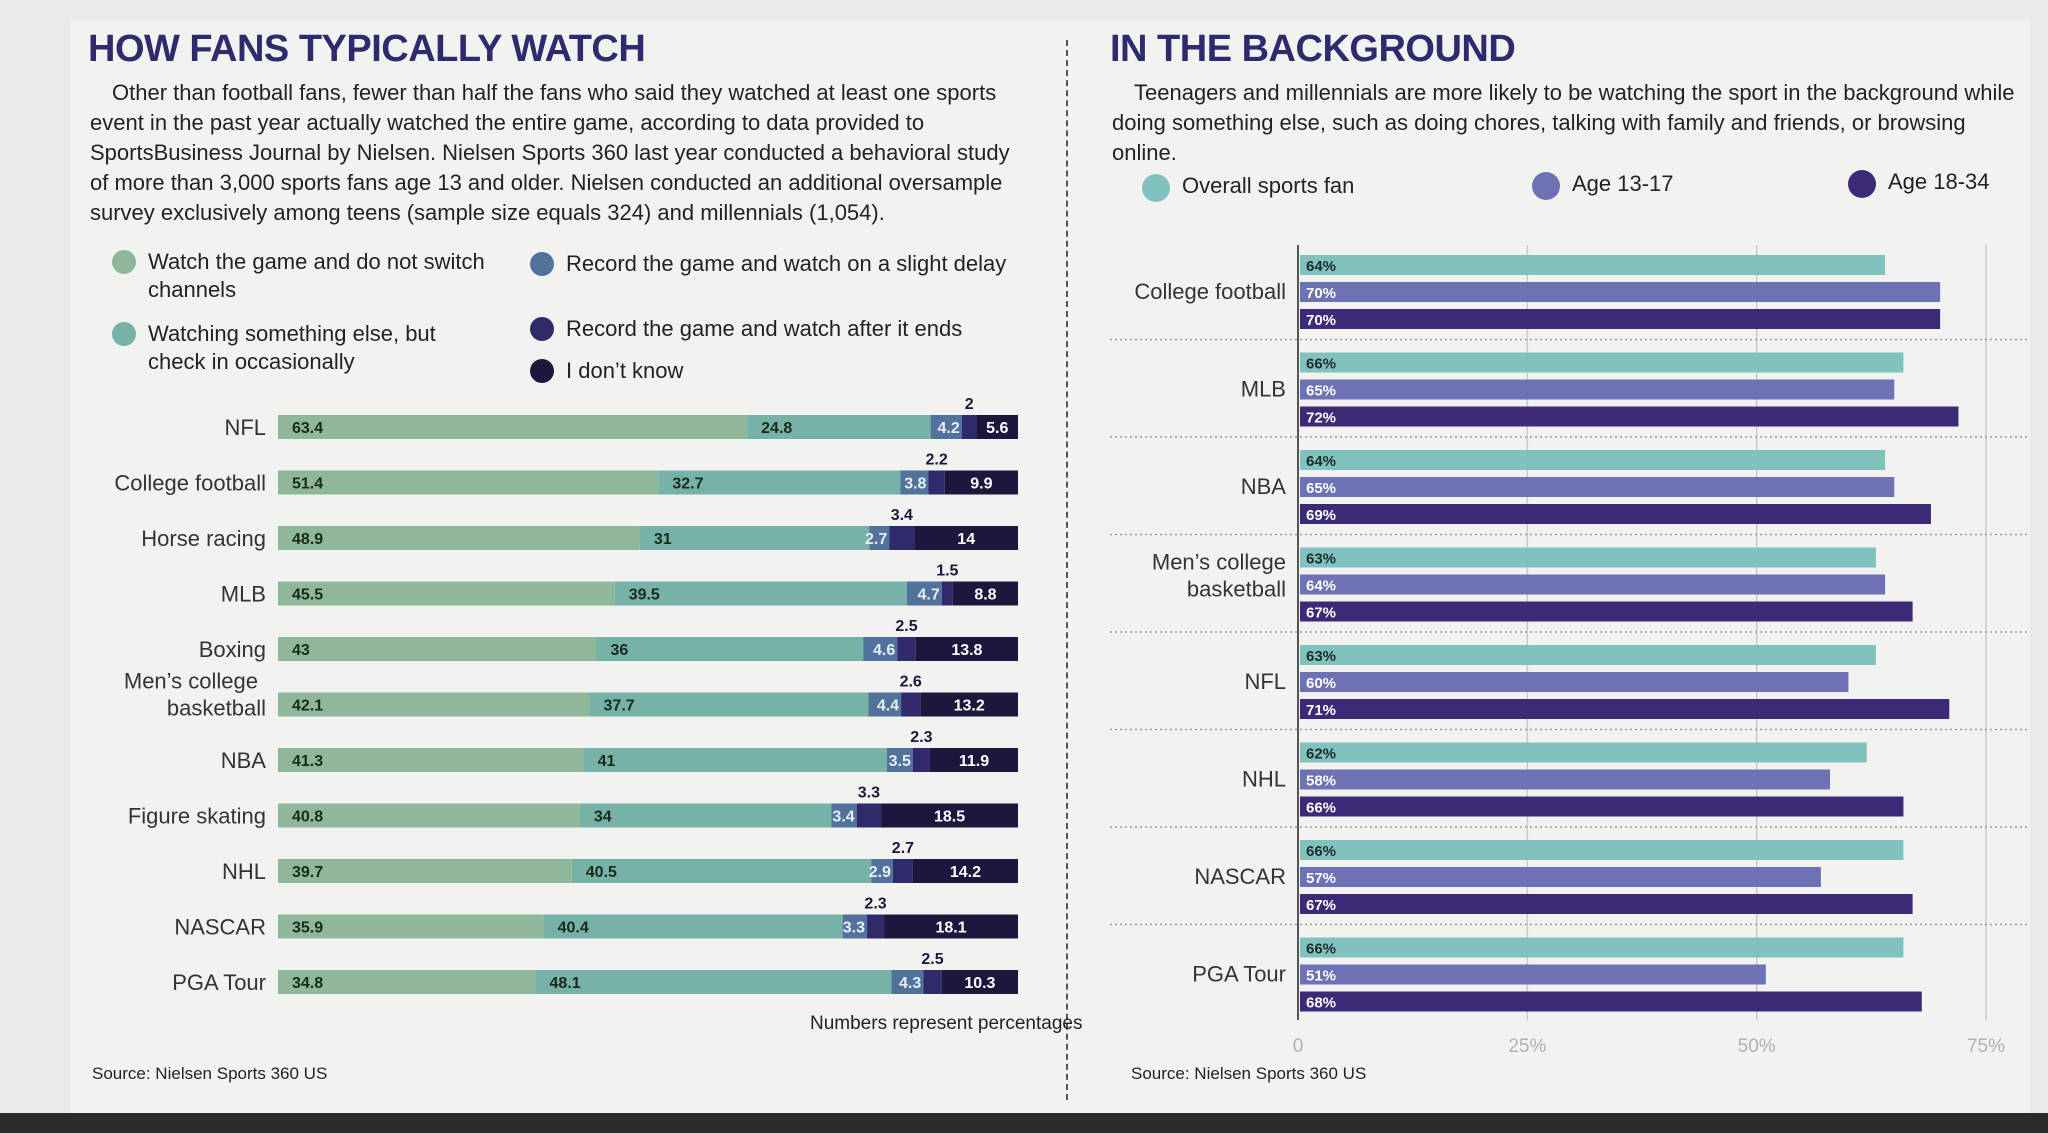  I want to click on data-label: 57%, so click(1321, 878).